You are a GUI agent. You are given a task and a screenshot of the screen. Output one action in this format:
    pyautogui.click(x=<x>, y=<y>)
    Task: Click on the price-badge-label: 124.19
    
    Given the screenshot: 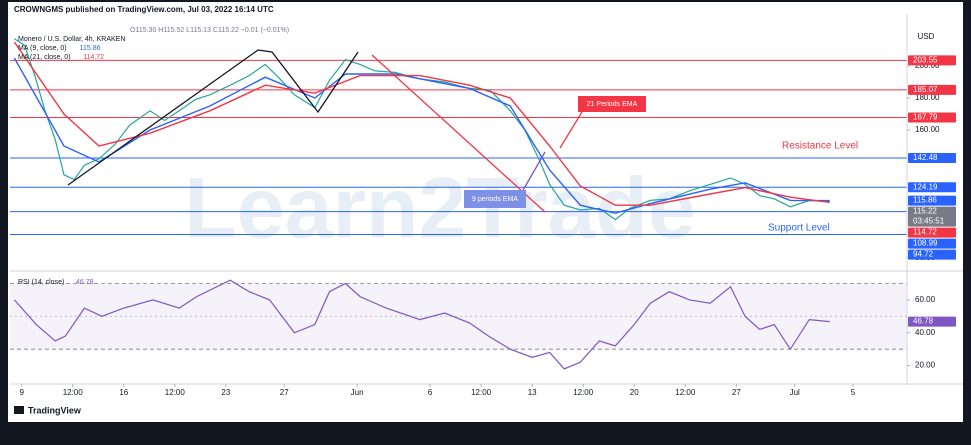 What is the action you would take?
    pyautogui.click(x=925, y=186)
    